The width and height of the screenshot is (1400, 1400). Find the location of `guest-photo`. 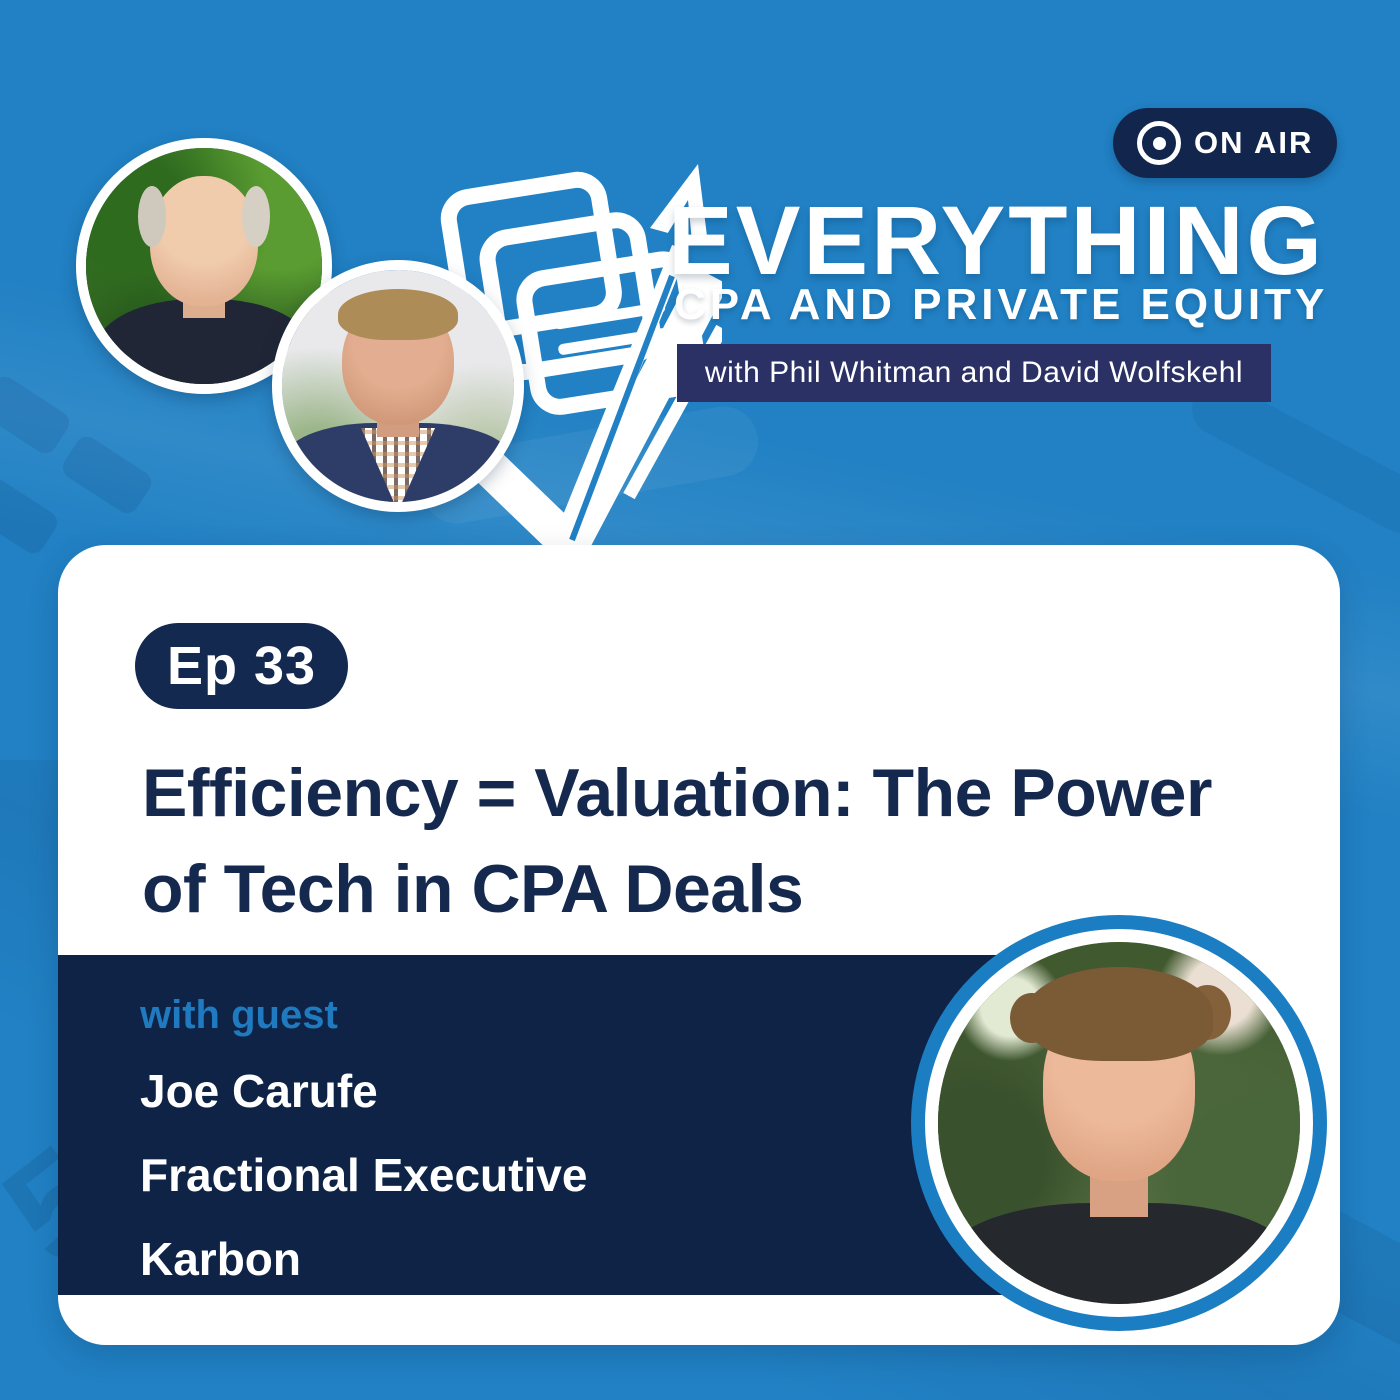

guest-photo is located at coordinates (1119, 1123).